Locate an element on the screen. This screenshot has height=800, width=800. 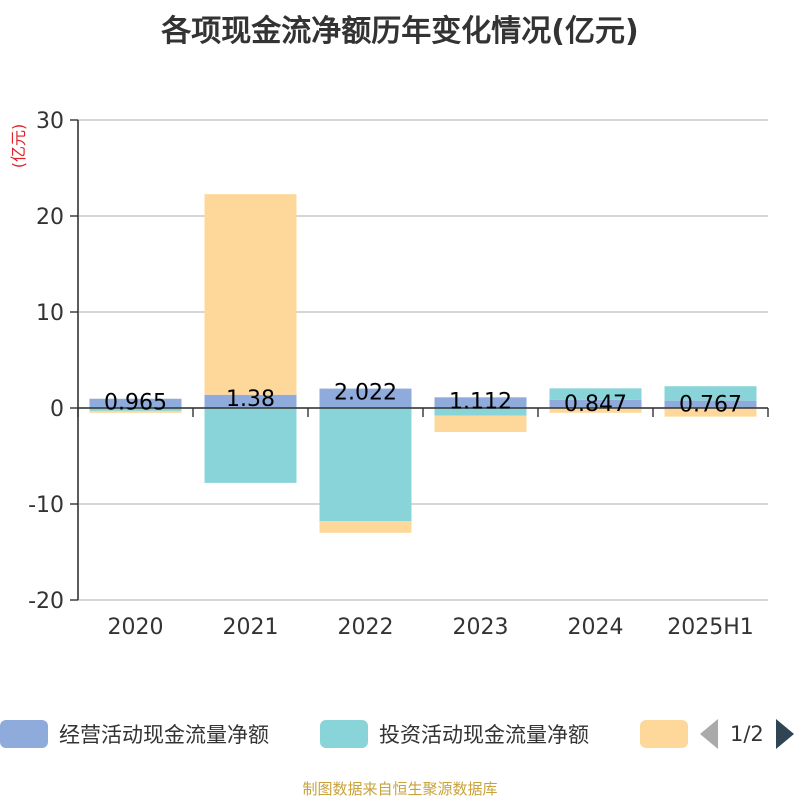
legend-next-icon is located at coordinates (784, 734).